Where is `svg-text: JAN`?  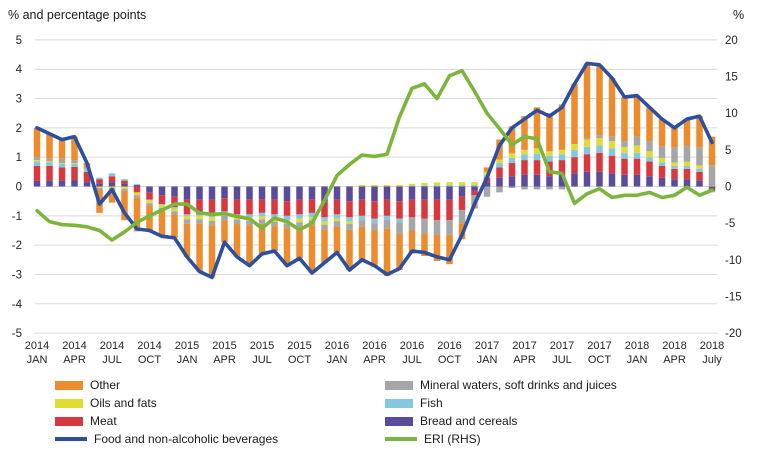
svg-text: JAN is located at coordinates (337, 360).